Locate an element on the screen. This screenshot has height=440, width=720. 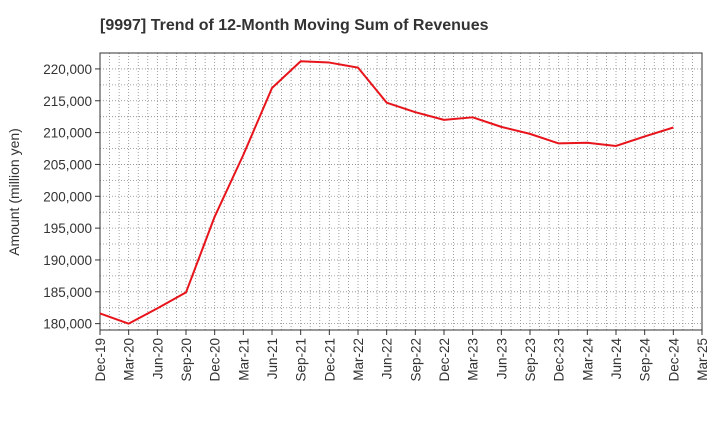
y-tick-label: 200,000 is located at coordinates (67, 196).